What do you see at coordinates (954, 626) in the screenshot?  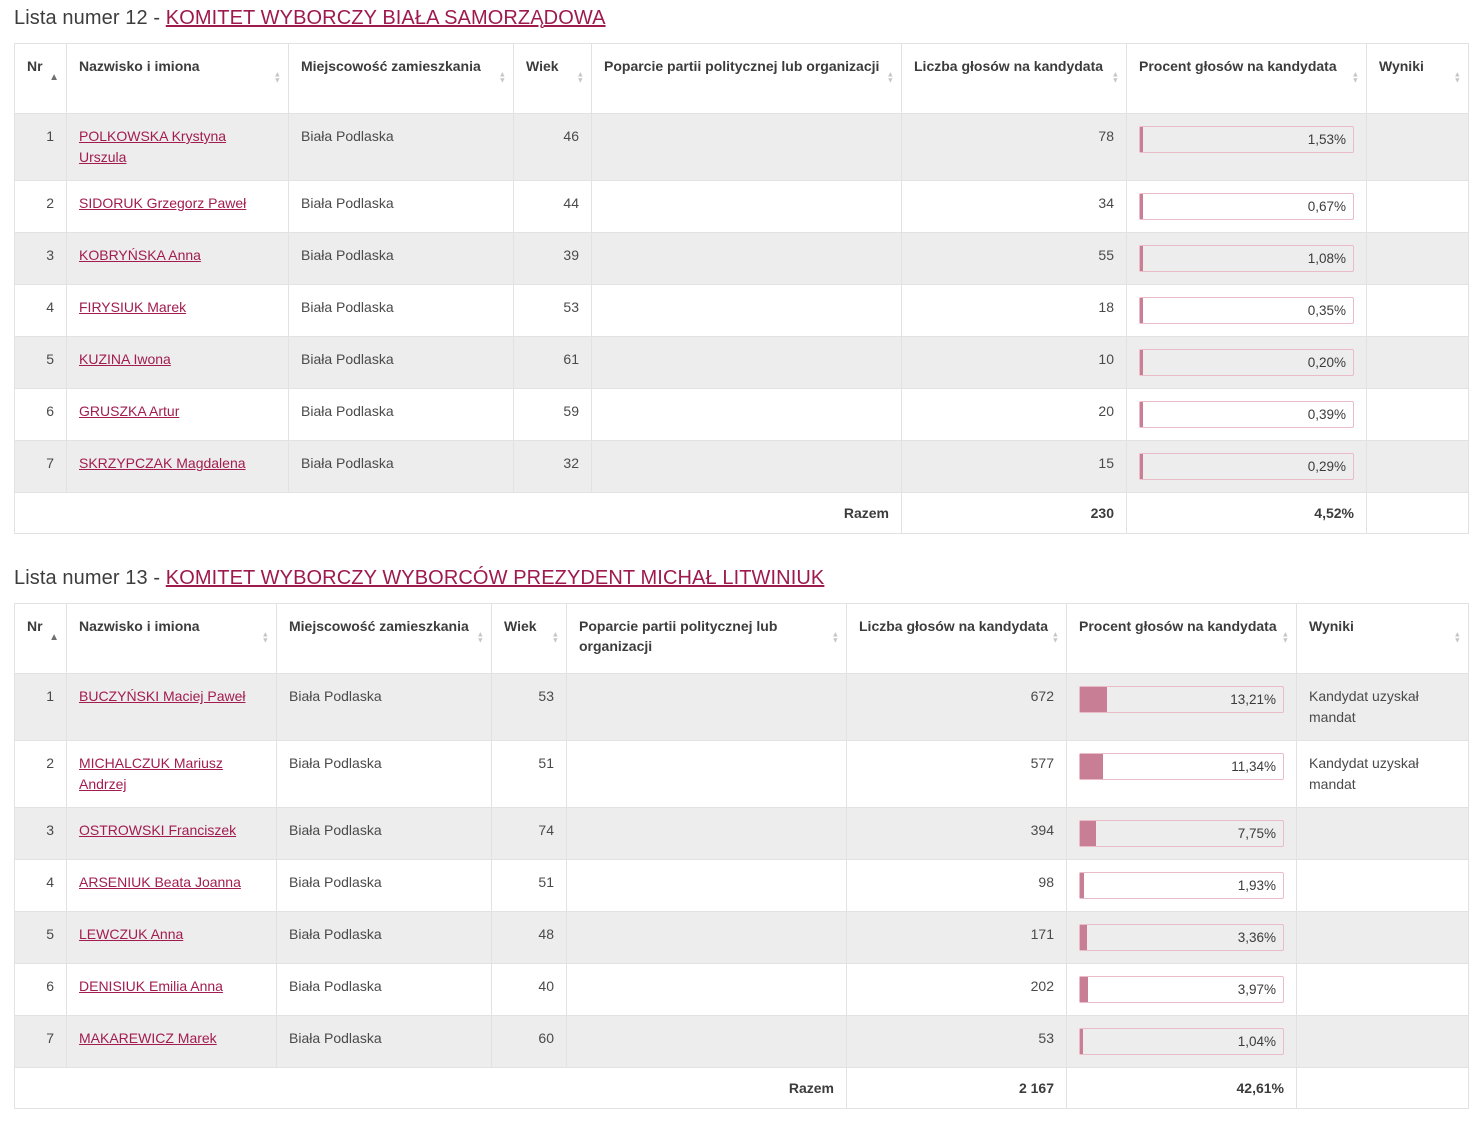 I see `column-header-label: Liczba głosów na kandydata` at bounding box center [954, 626].